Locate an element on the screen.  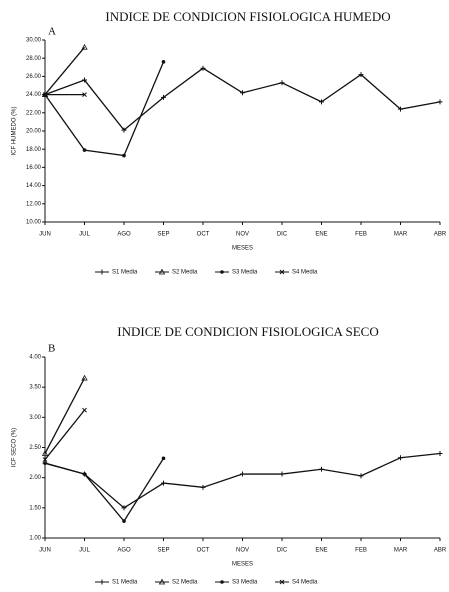
y-axis-label: ICF HUMEDO (%) is located at coordinates (15, 131).